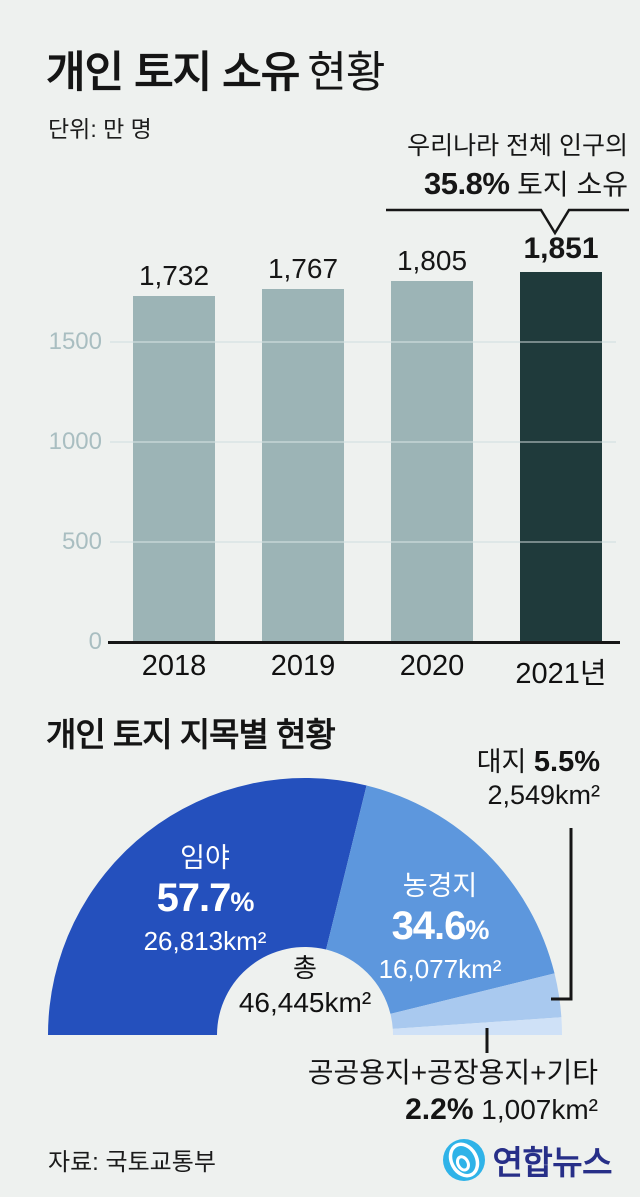 Image resolution: width=640 pixels, height=1197 pixels. I want to click on bar-value-label: 1,732, so click(174, 275).